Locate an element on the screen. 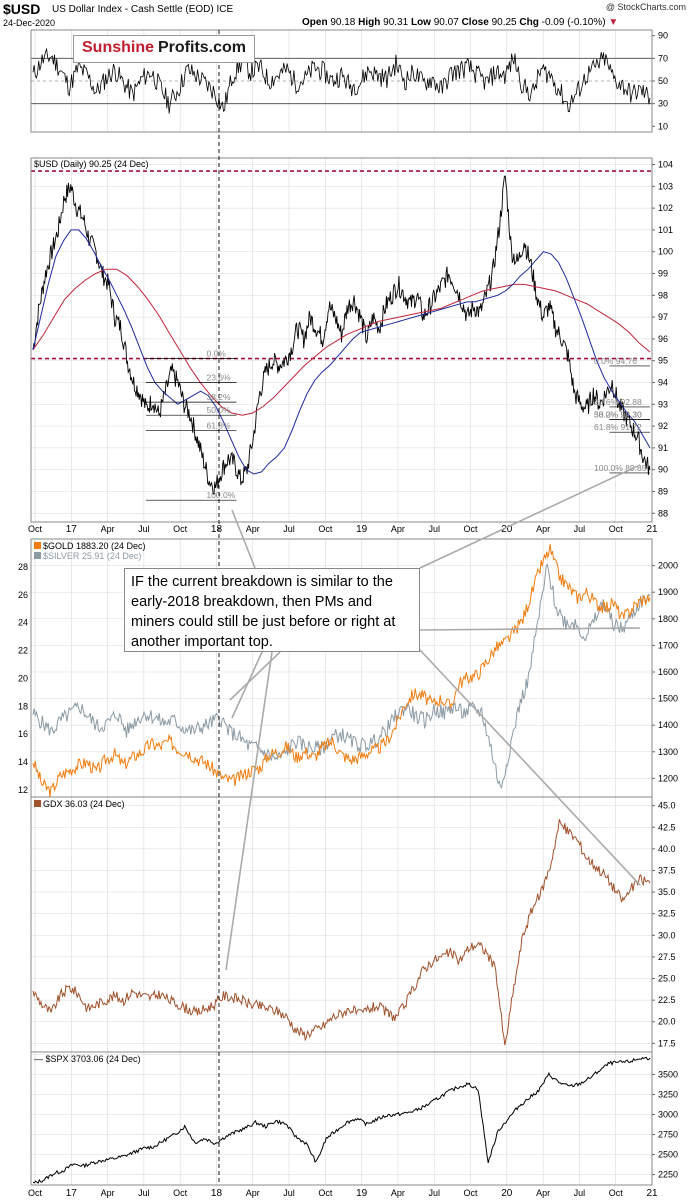 The width and height of the screenshot is (700, 1200). stockcharts-credit: @ StockCharts.com is located at coordinates (645, 7).